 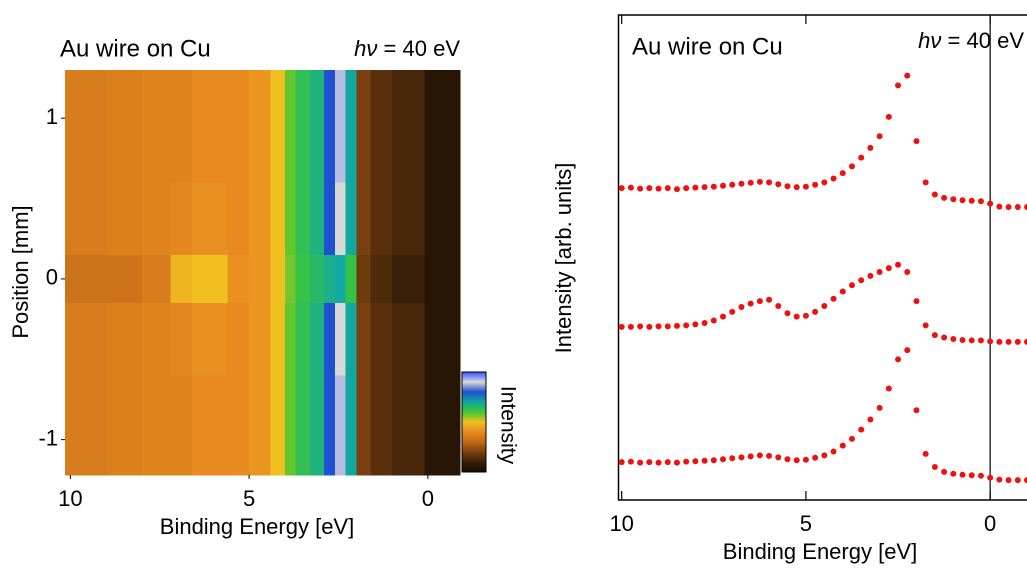 I want to click on x-tick-label: 5, so click(x=806, y=523).